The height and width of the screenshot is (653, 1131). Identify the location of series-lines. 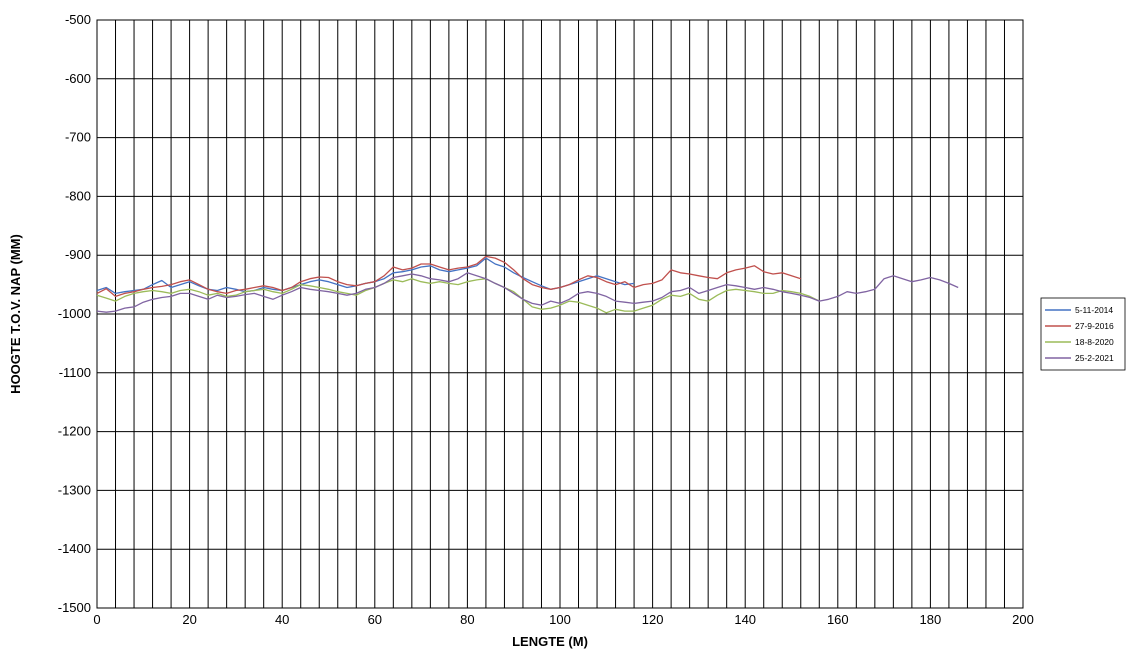
(527, 284).